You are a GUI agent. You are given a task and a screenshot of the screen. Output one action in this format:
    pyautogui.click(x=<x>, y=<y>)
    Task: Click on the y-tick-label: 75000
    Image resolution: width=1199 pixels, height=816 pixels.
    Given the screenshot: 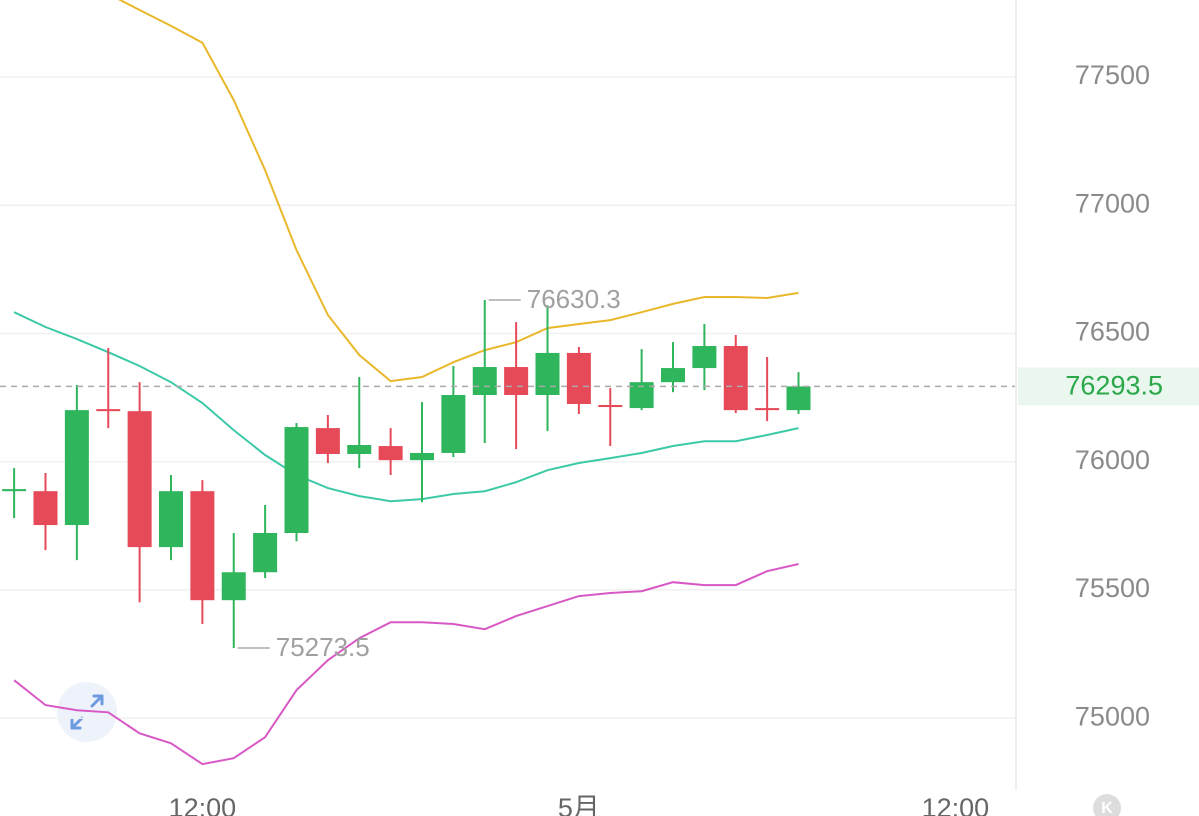 What is the action you would take?
    pyautogui.click(x=1112, y=716)
    